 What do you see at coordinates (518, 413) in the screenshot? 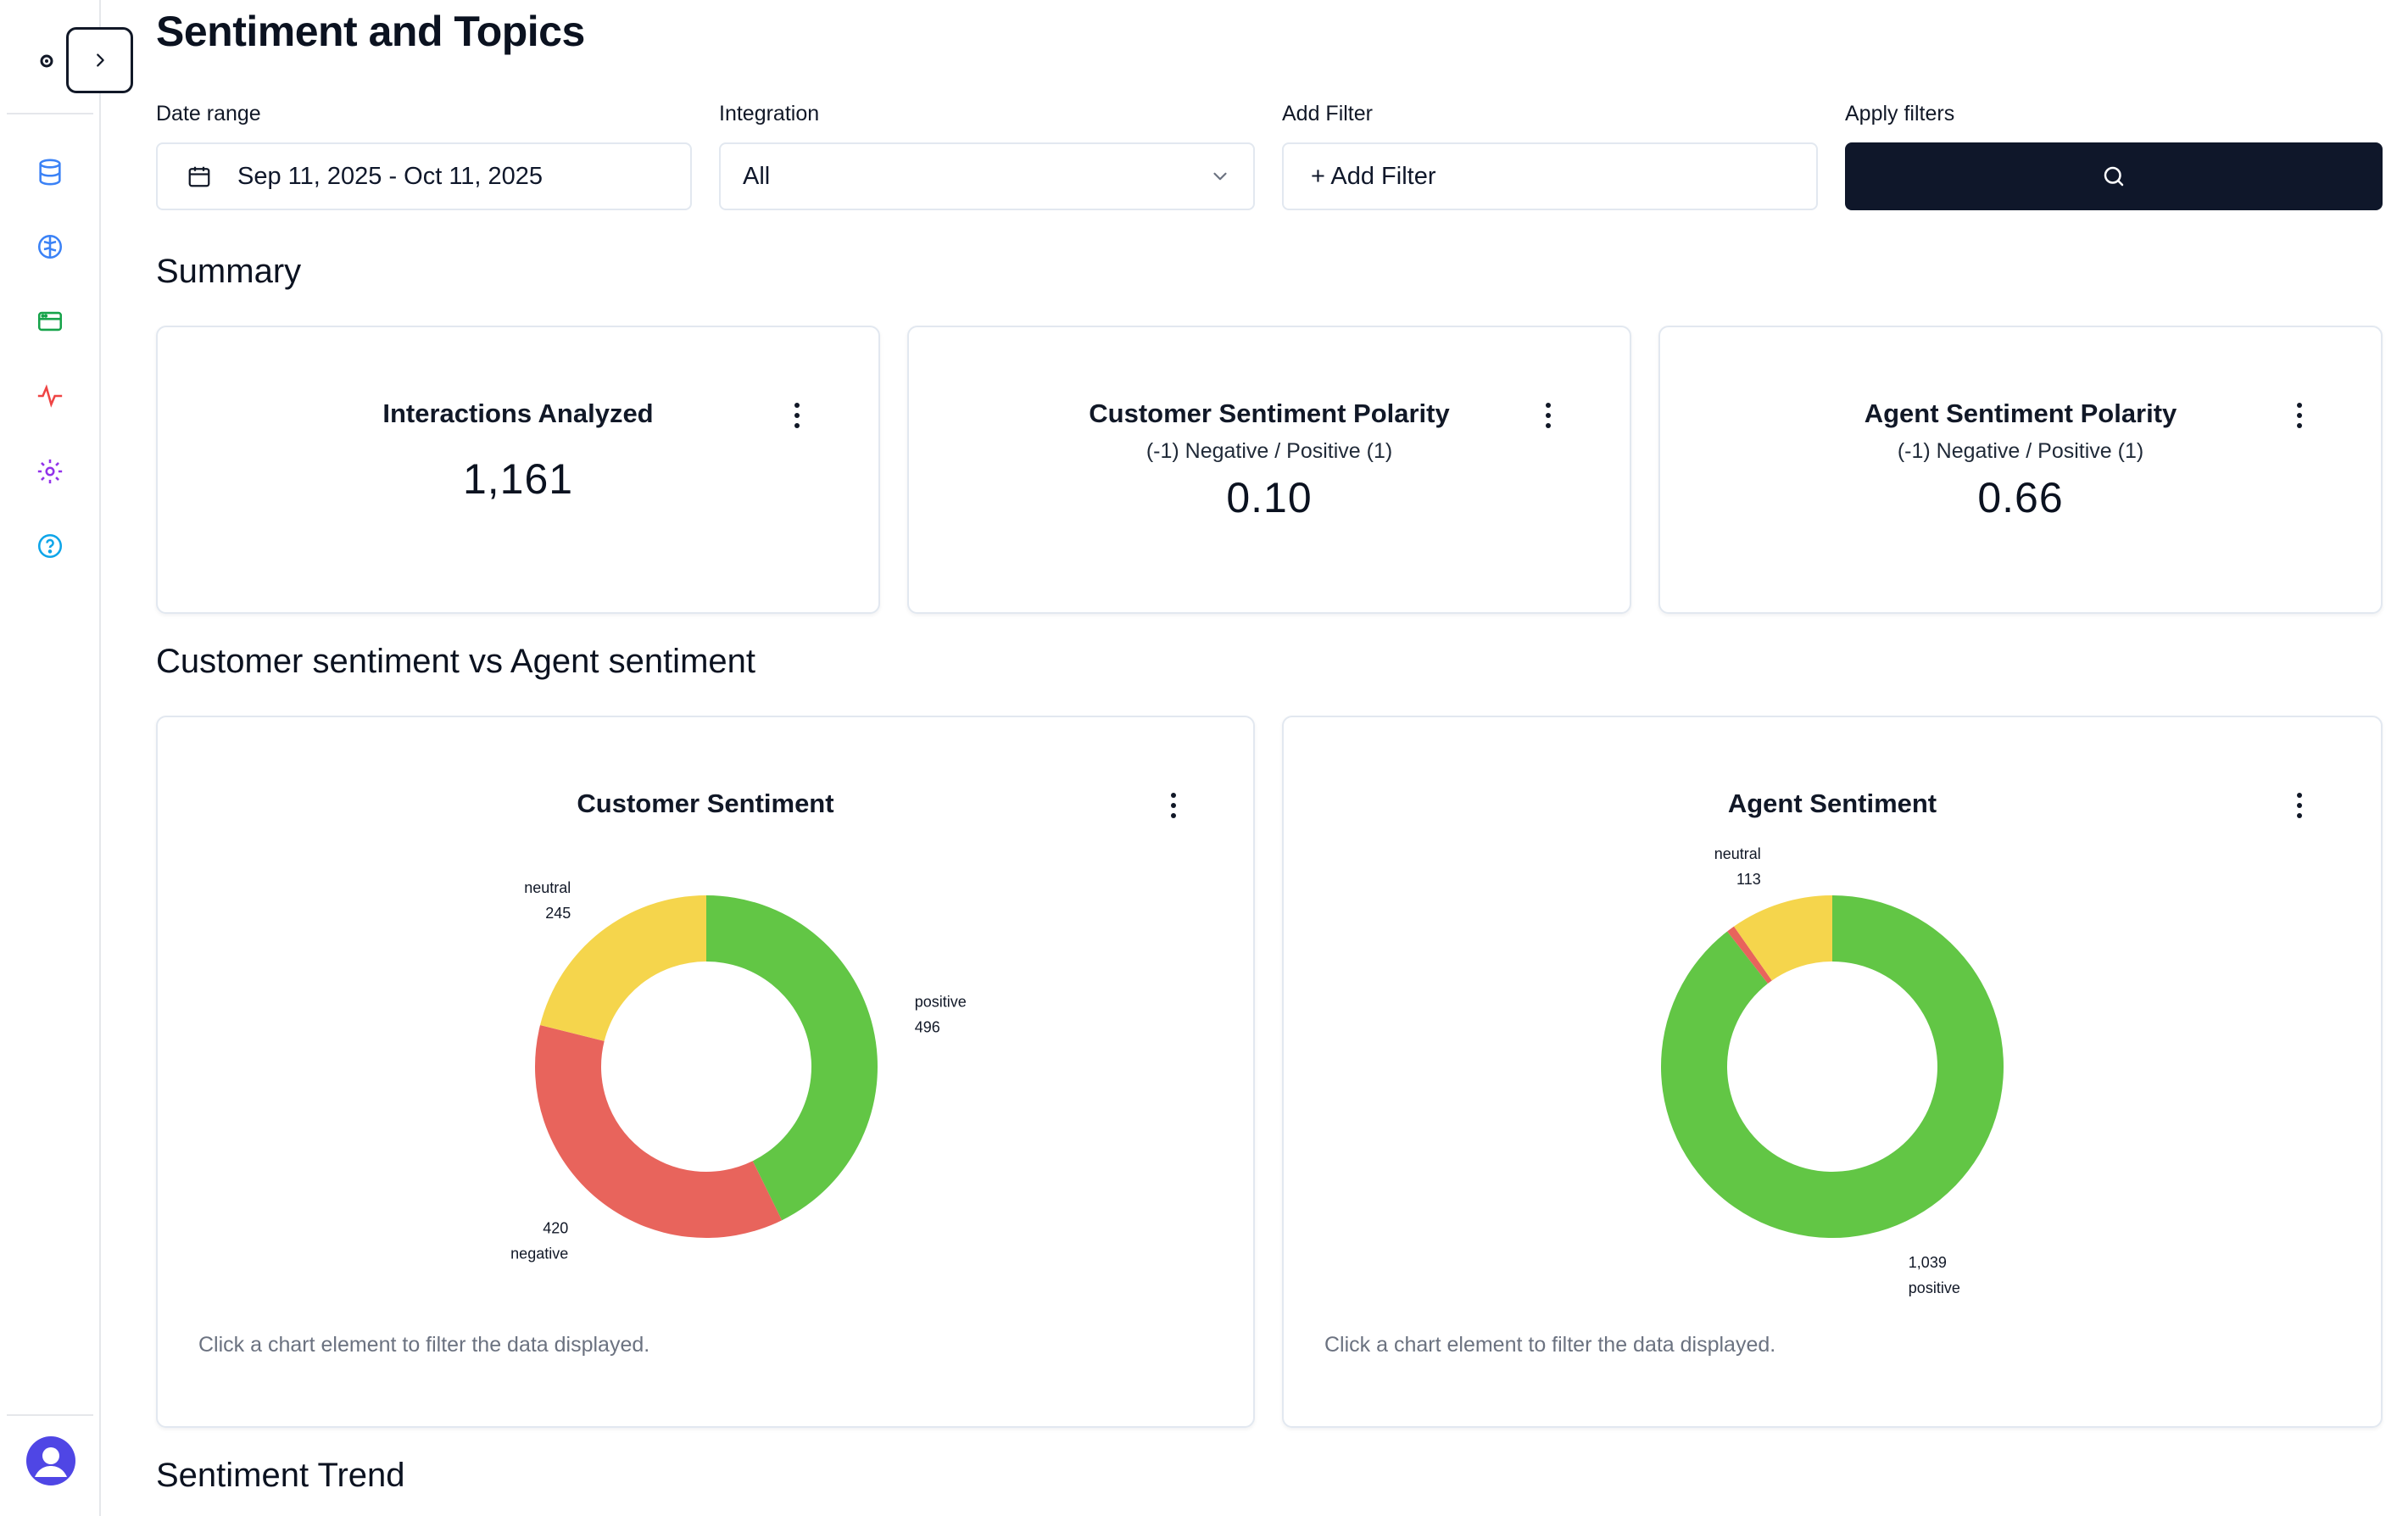
I see `card-title: Interactions Analyzed` at bounding box center [518, 413].